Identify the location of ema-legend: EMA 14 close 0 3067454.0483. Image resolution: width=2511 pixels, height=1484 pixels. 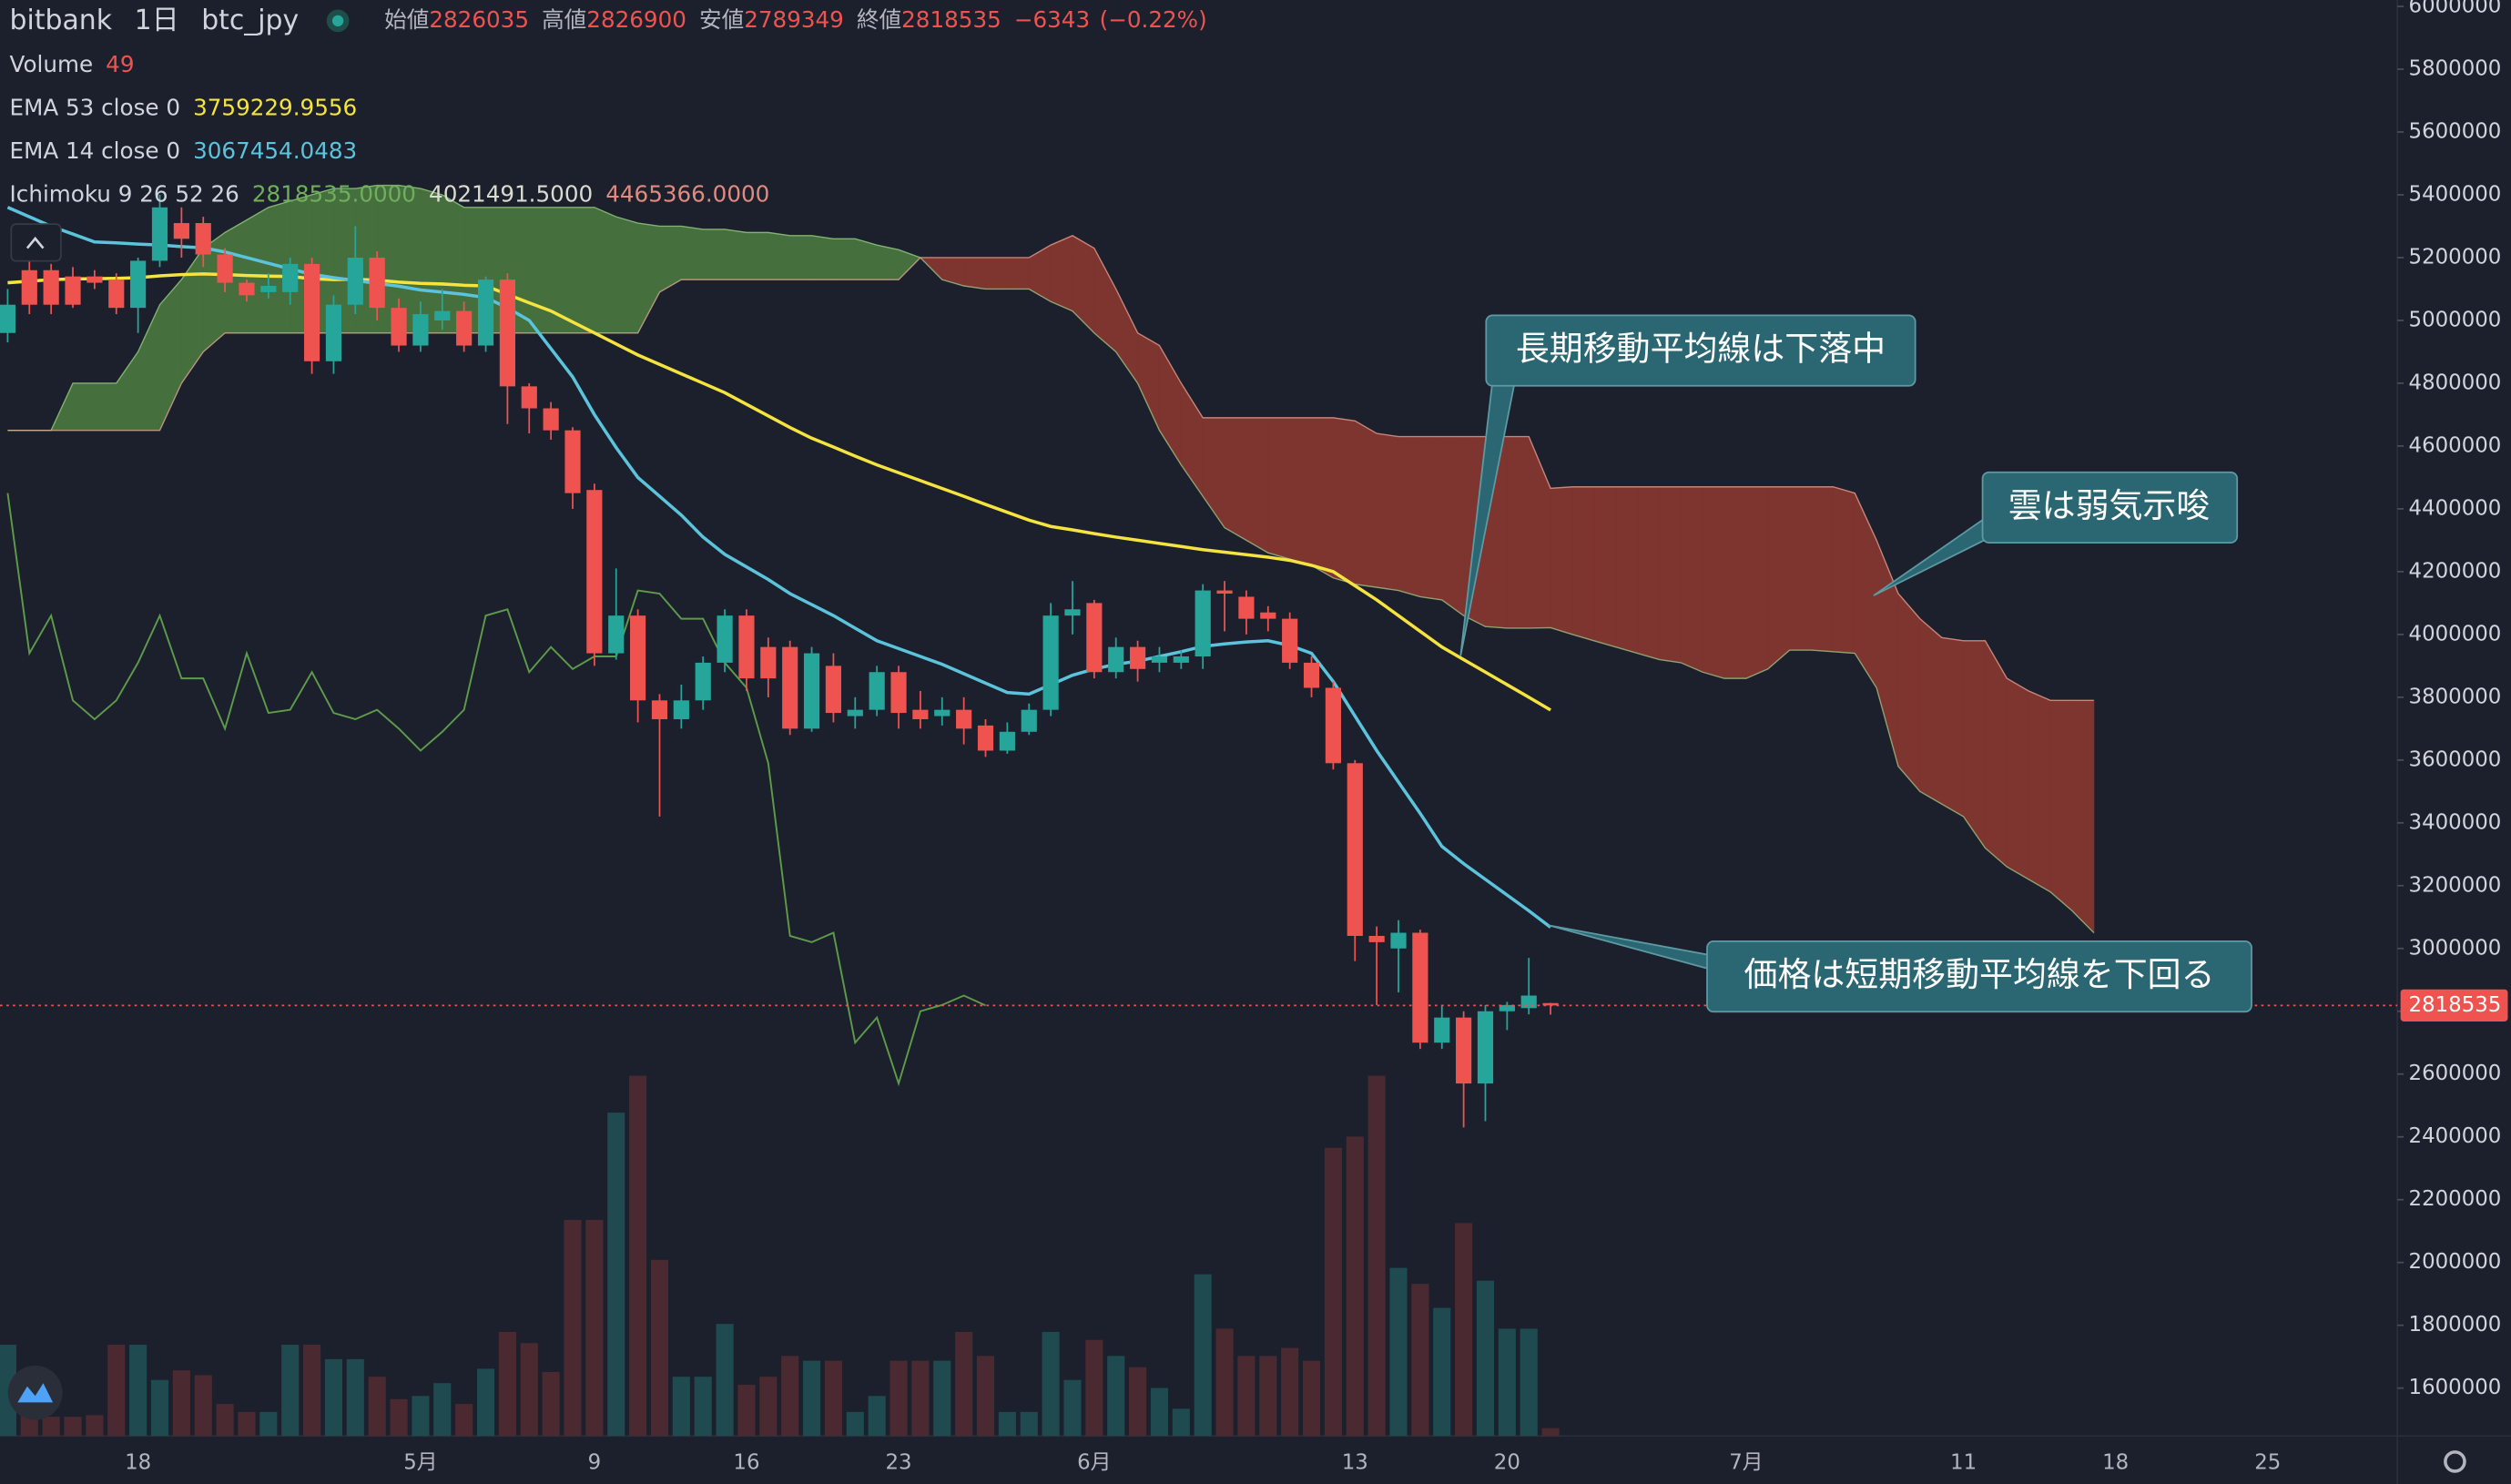
(184, 150).